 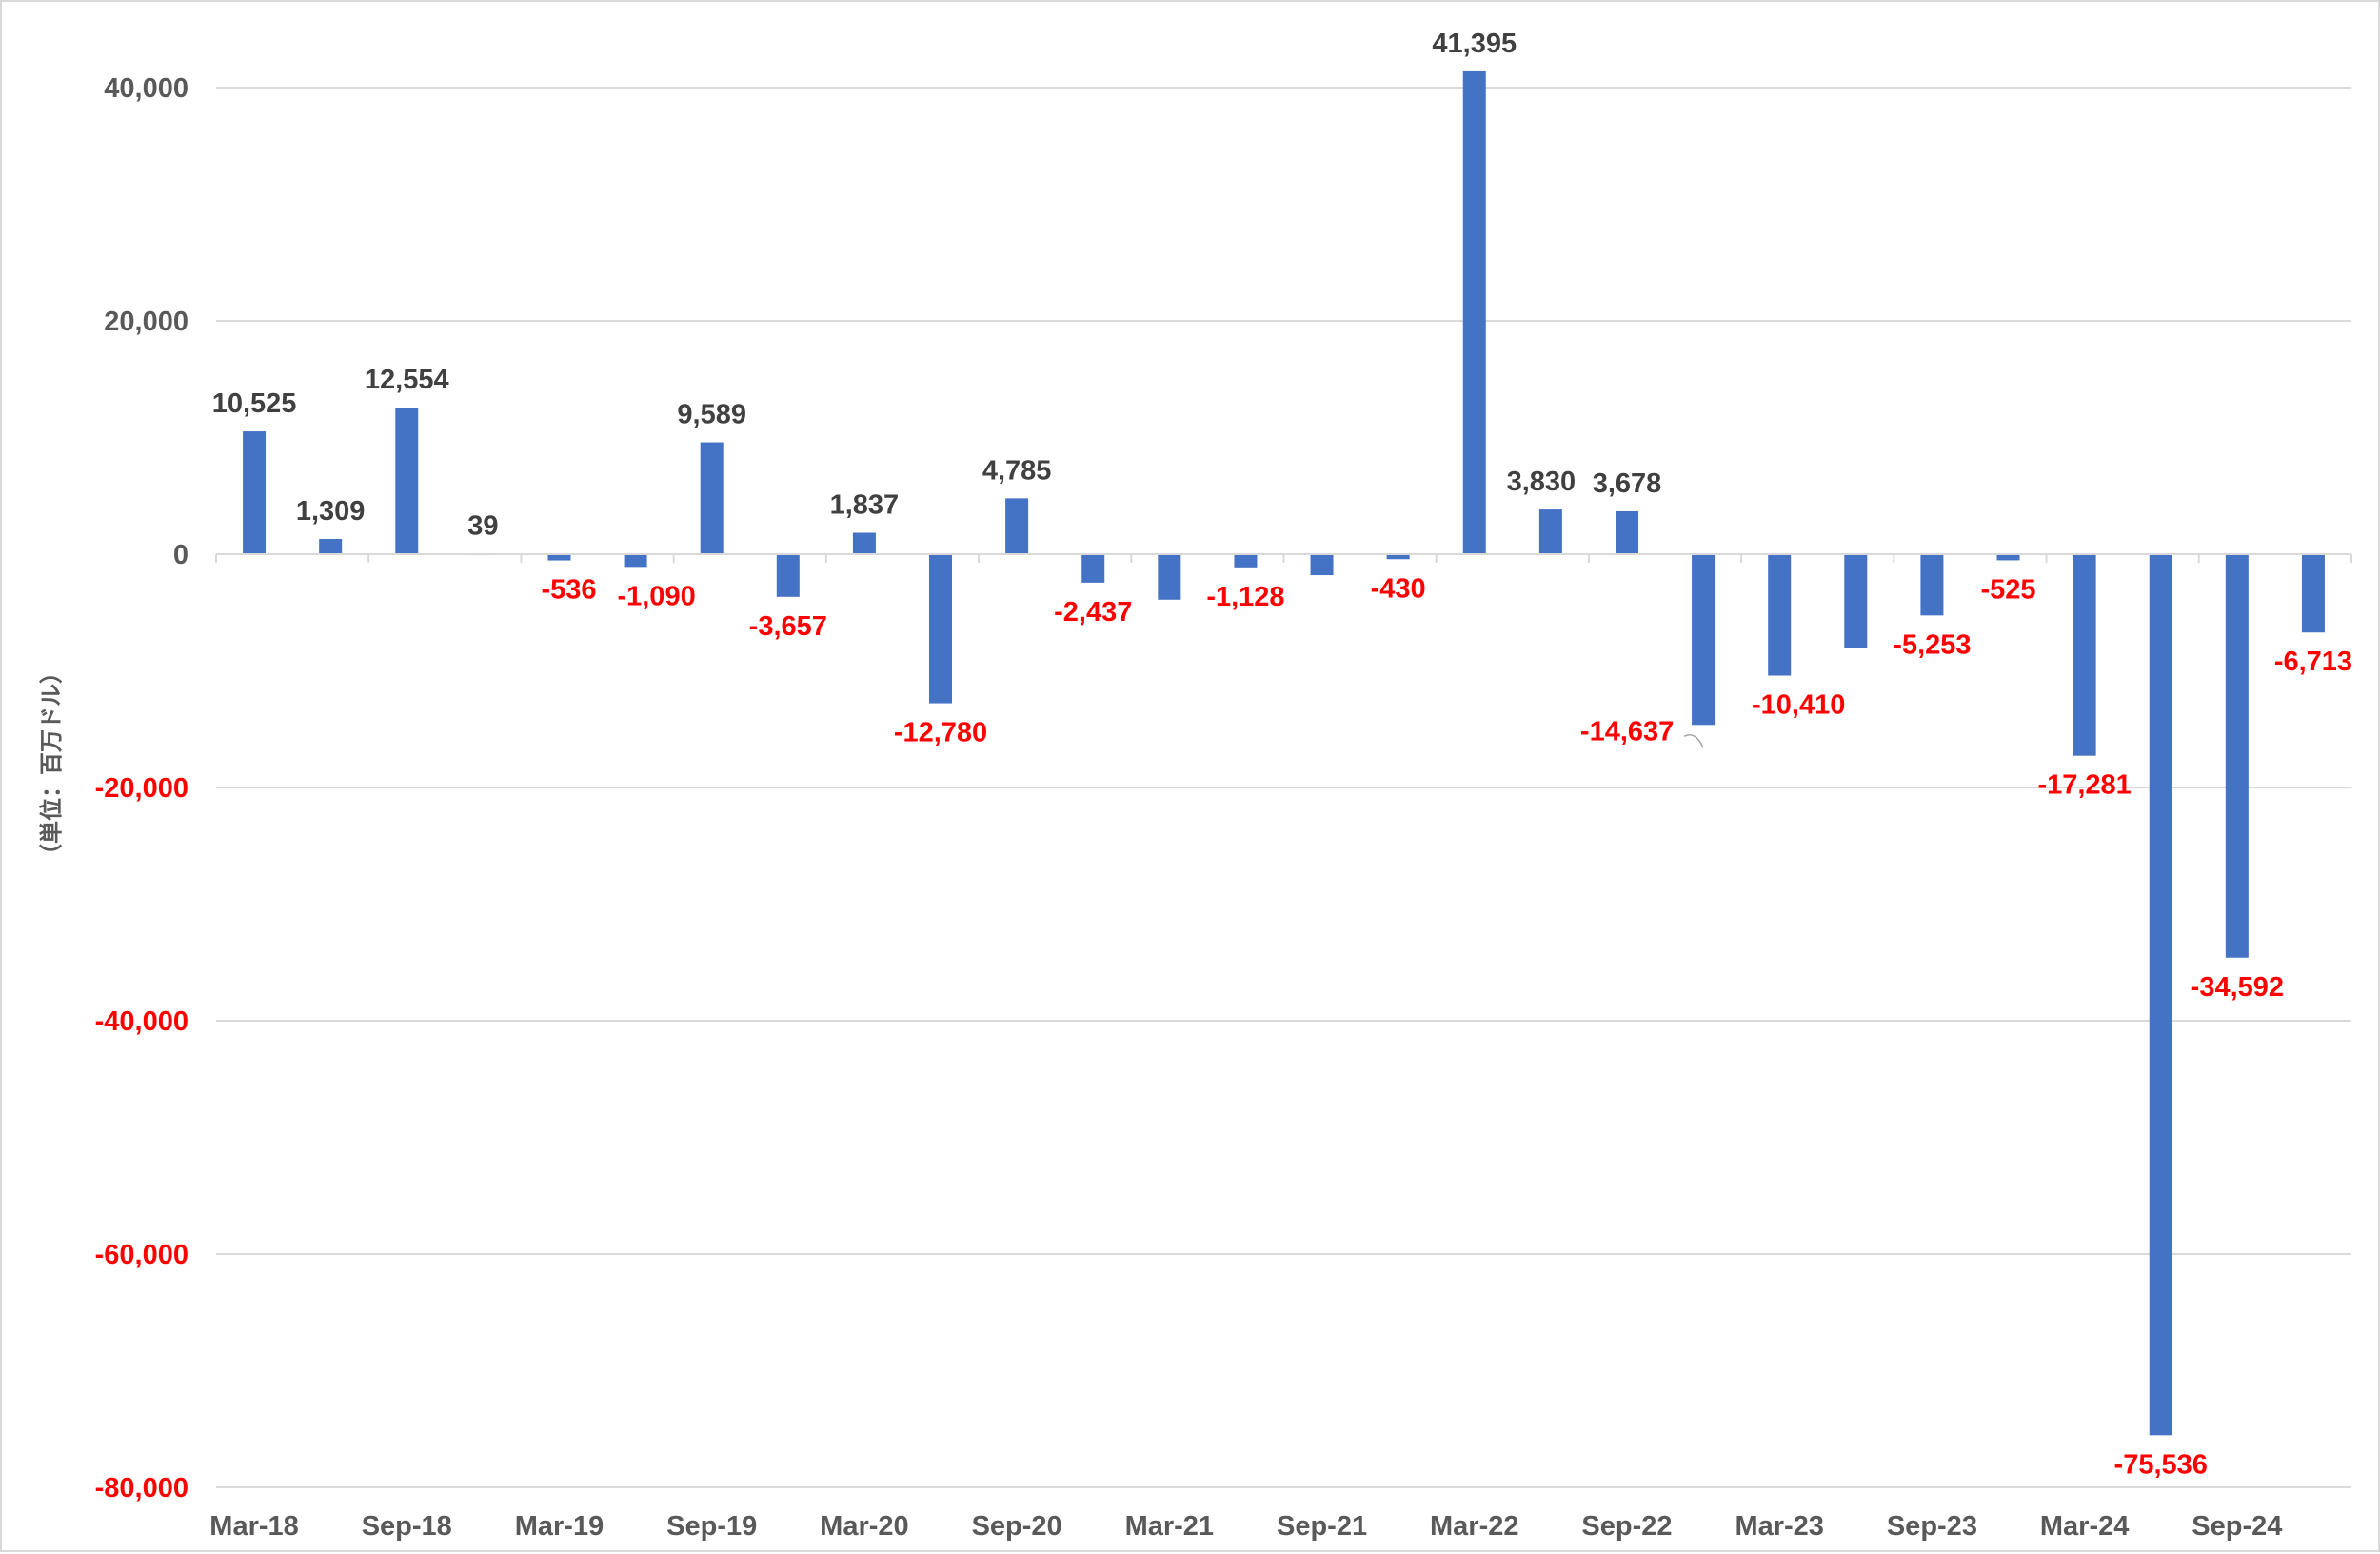 I want to click on data-label: -10,410, so click(x=1798, y=705).